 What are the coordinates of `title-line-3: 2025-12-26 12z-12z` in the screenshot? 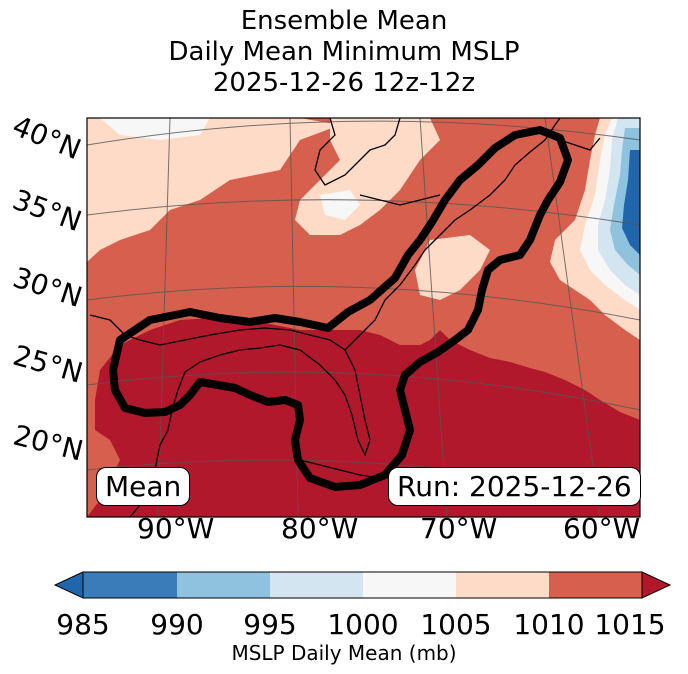 It's located at (344, 83).